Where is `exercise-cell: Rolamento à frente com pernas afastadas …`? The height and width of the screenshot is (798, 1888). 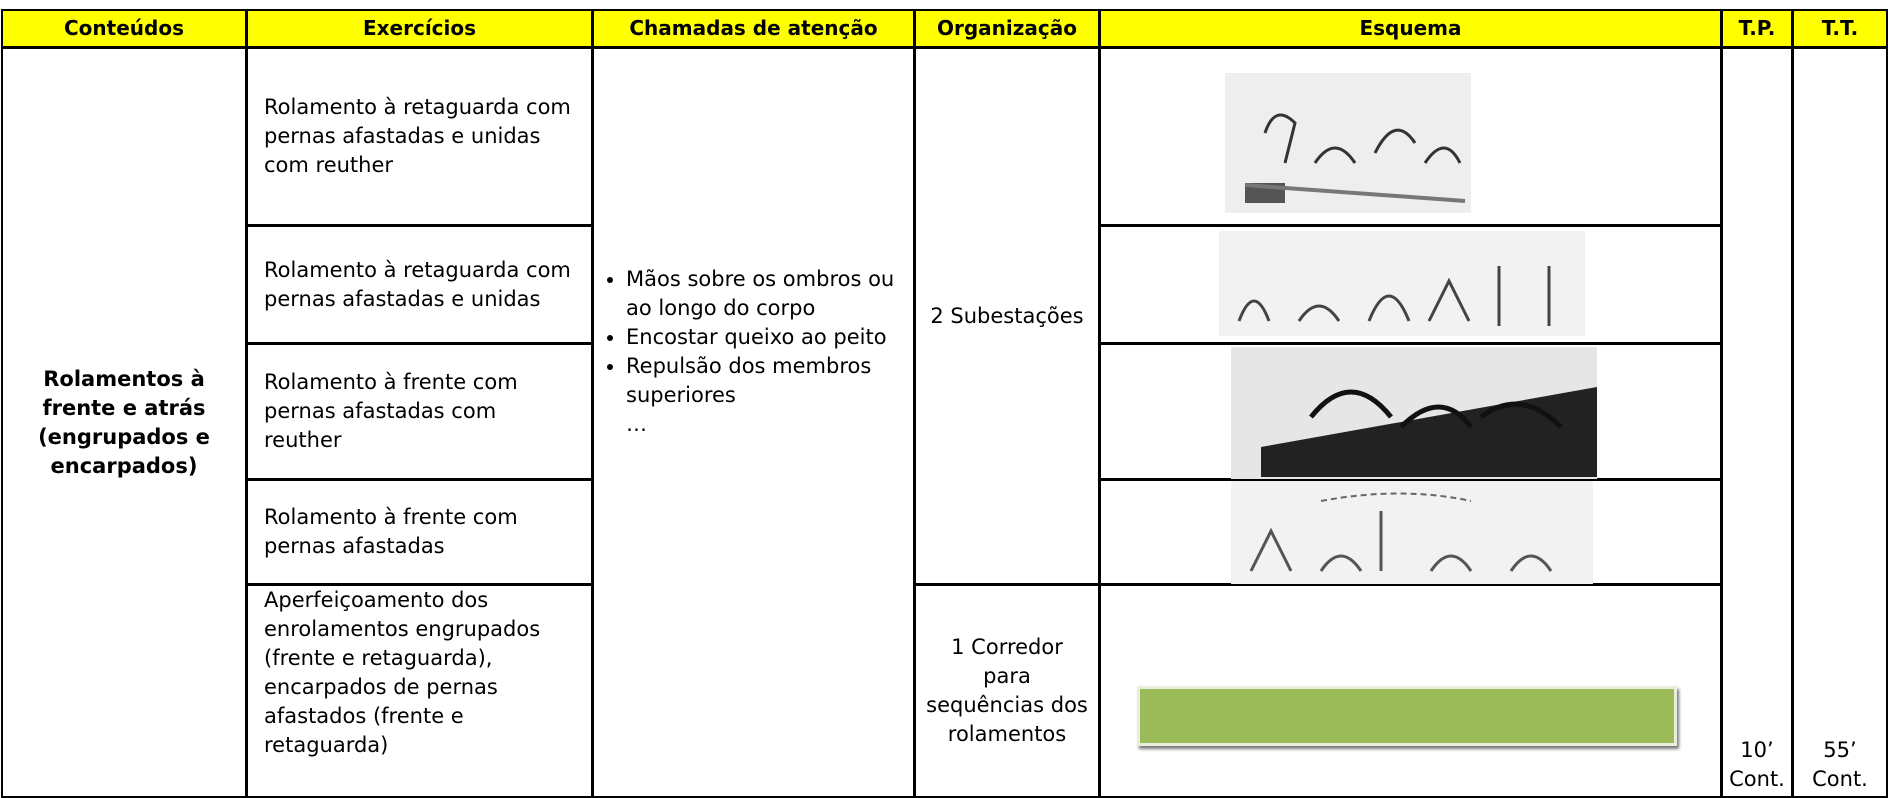 exercise-cell: Rolamento à frente com pernas afastadas … is located at coordinates (419, 411).